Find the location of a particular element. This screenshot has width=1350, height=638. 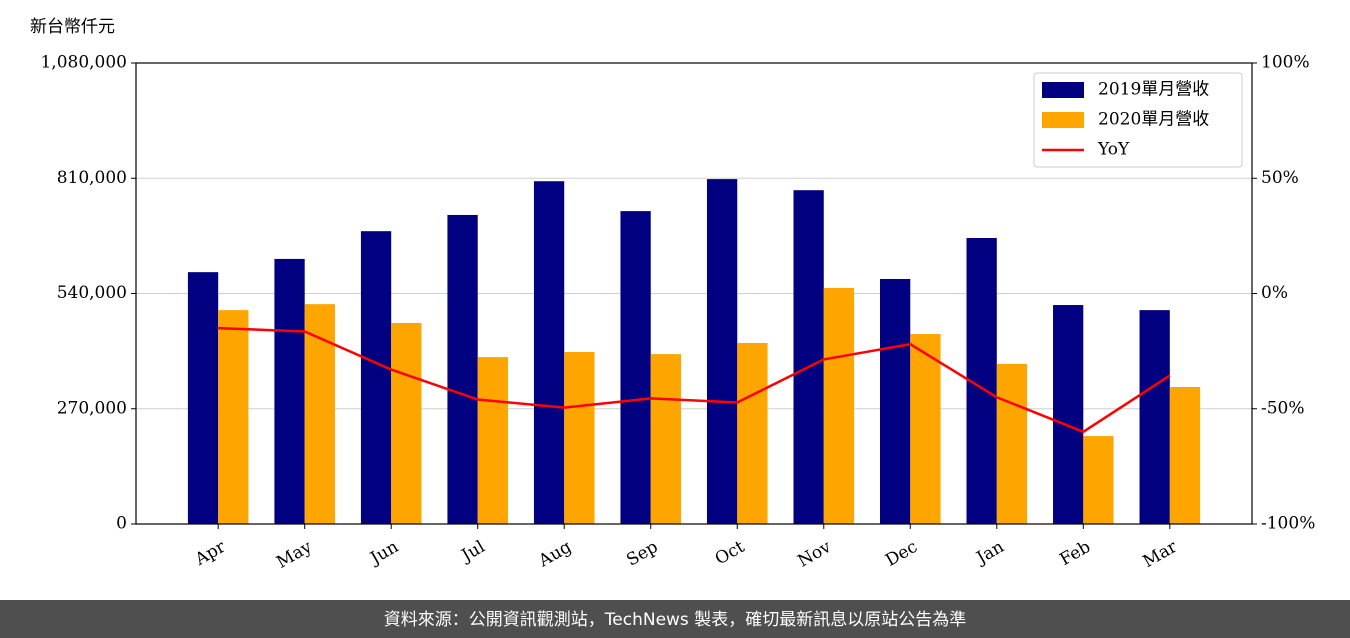

x-tick-label: Jan is located at coordinates (990, 553).